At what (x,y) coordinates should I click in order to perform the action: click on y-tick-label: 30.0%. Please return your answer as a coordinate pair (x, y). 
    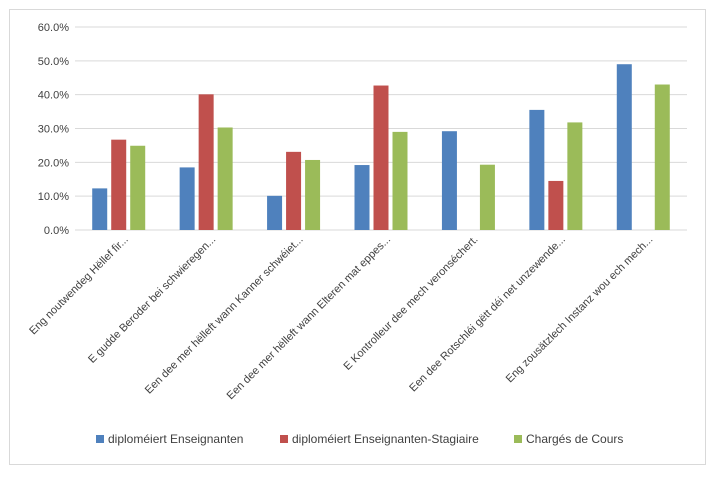
    Looking at the image, I should click on (53, 130).